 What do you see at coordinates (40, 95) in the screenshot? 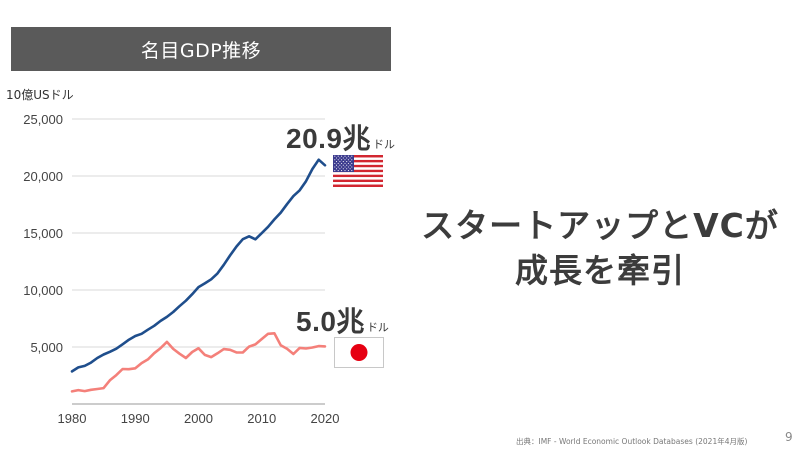
I see `y-axis-unit-label: 10億USドル` at bounding box center [40, 95].